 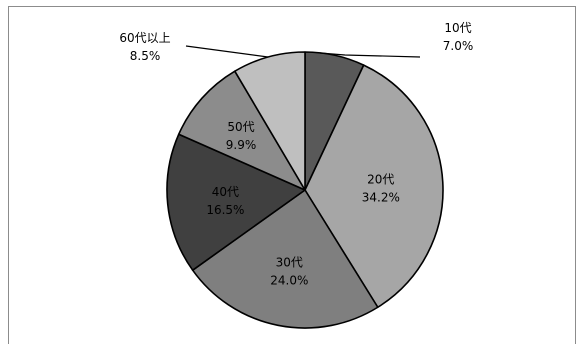 What do you see at coordinates (145, 56) in the screenshot?
I see `slice-value-label: 8.5%` at bounding box center [145, 56].